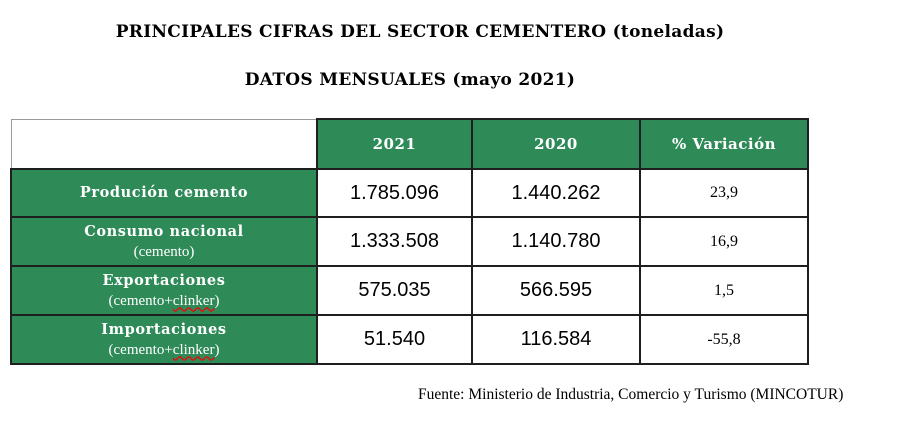 The image size is (900, 422). Describe the element at coordinates (556, 241) in the screenshot. I see `cell-2020: 1.140.780` at that location.